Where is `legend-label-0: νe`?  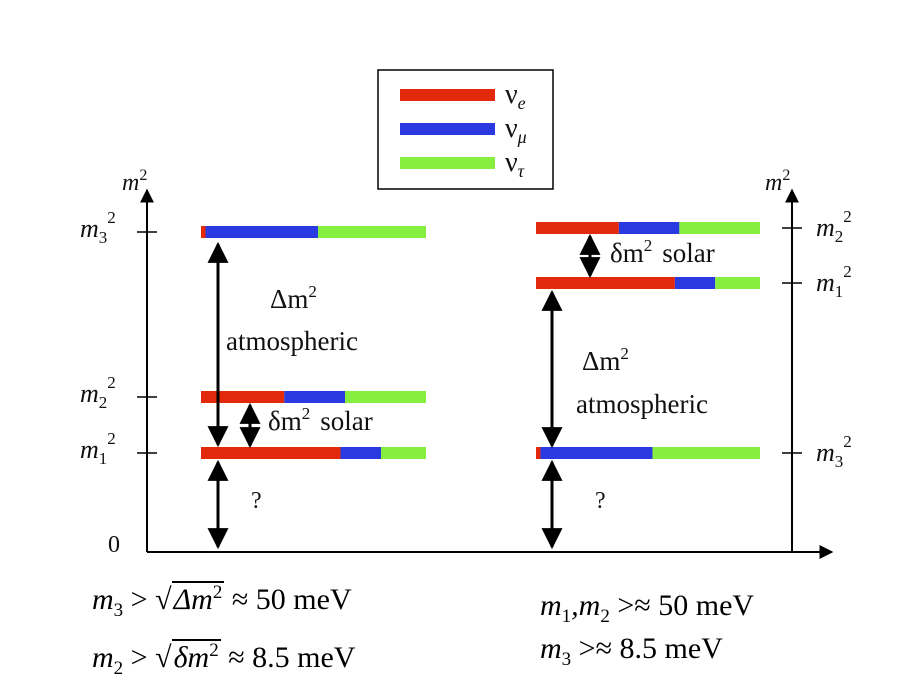 legend-label-0: νe is located at coordinates (515, 96).